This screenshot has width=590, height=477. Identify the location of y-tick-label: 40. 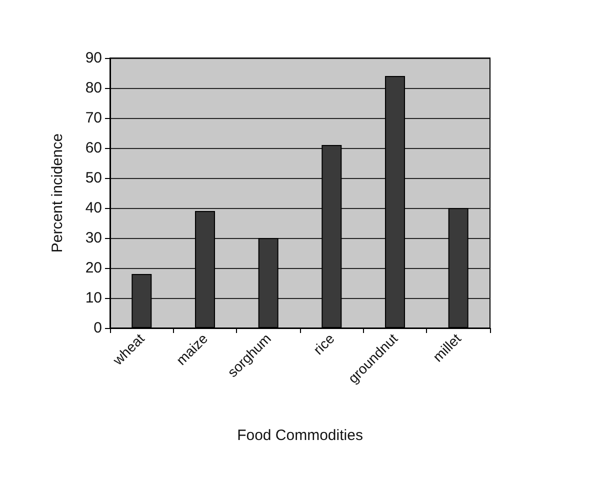
(93, 208).